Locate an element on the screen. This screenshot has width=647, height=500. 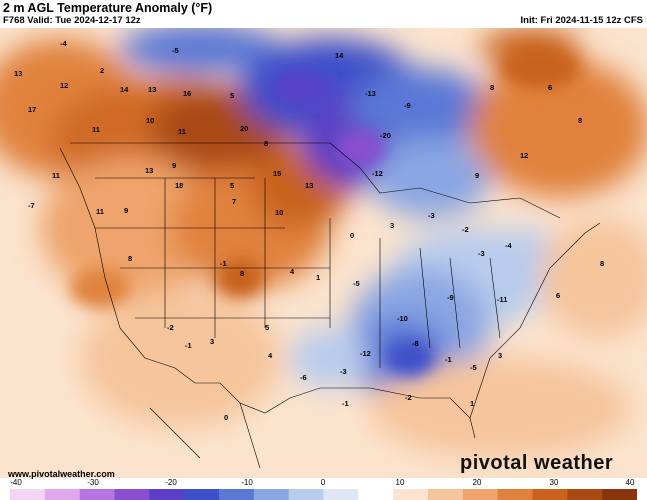
anomaly-value: 16 is located at coordinates (187, 93).